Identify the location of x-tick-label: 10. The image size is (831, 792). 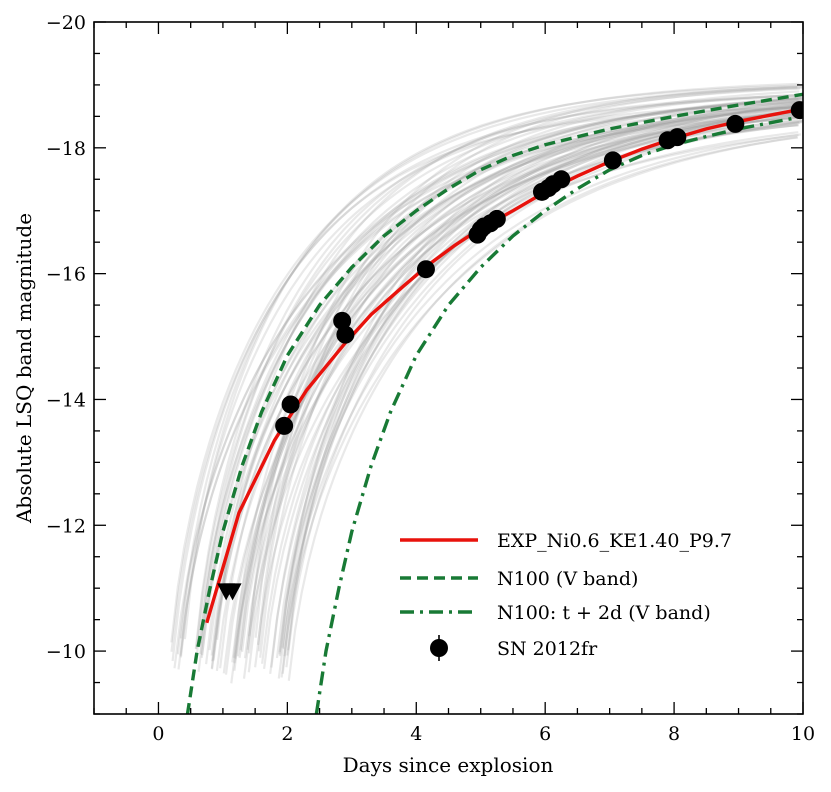
(803, 734).